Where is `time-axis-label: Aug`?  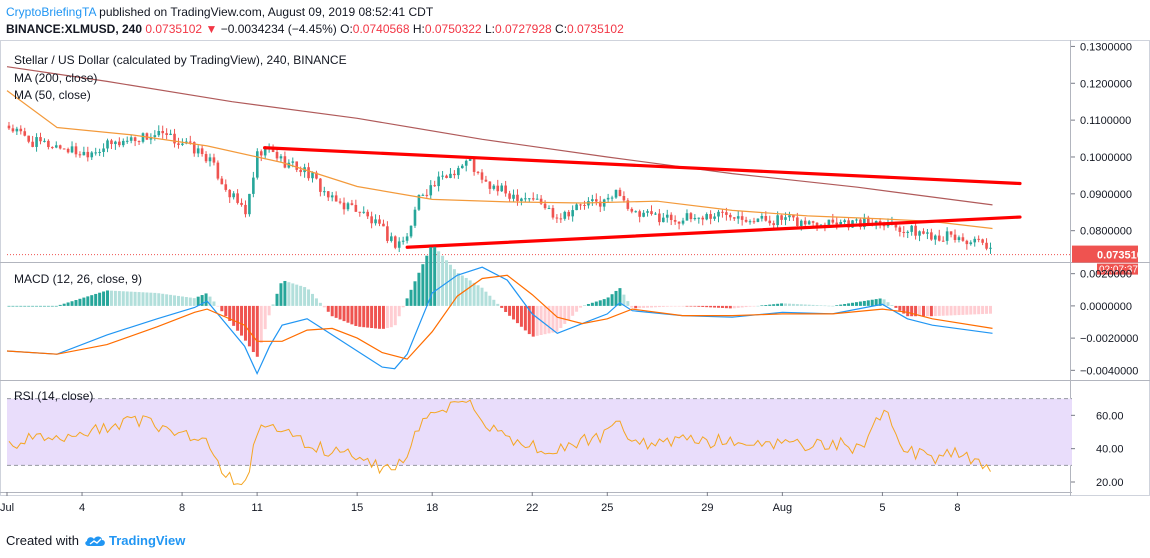
time-axis-label: Aug is located at coordinates (783, 508).